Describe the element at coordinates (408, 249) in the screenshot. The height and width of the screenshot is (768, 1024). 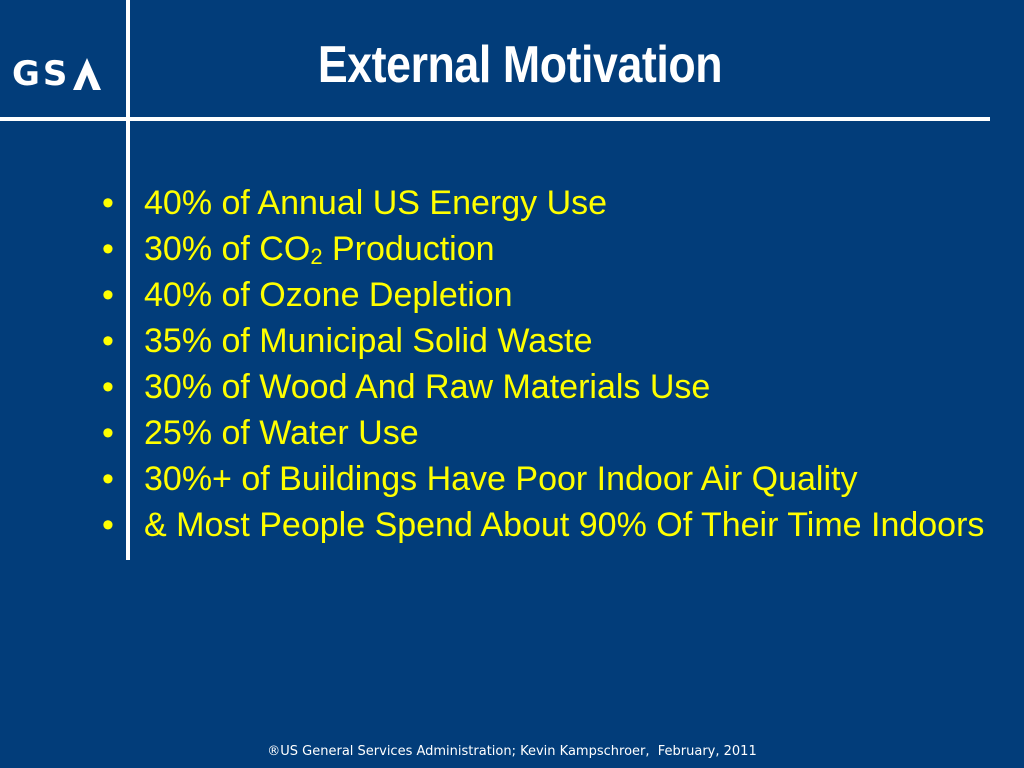
I see `bullet-text-post: Production` at that location.